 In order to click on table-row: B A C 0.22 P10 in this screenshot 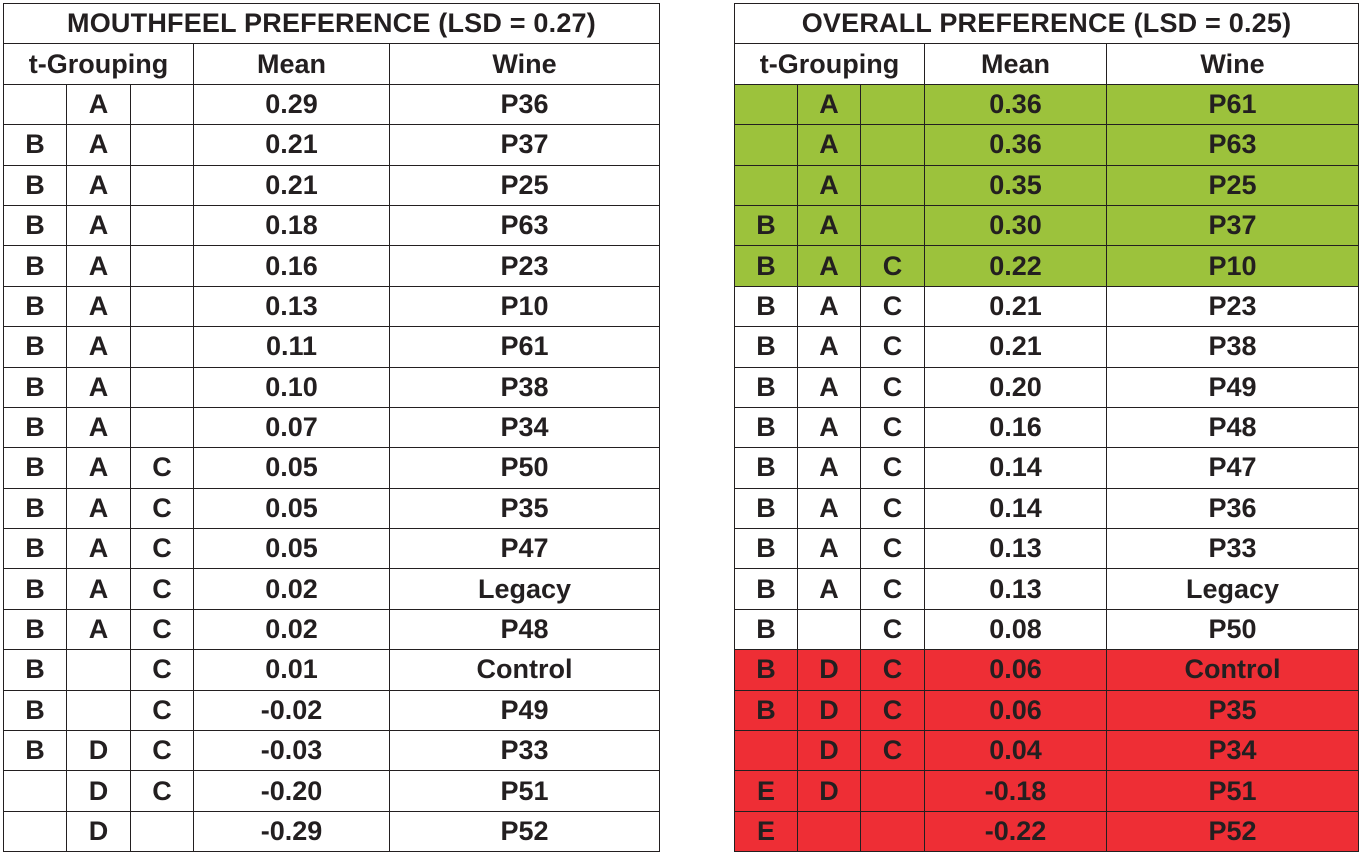, I will do `click(1046, 266)`.